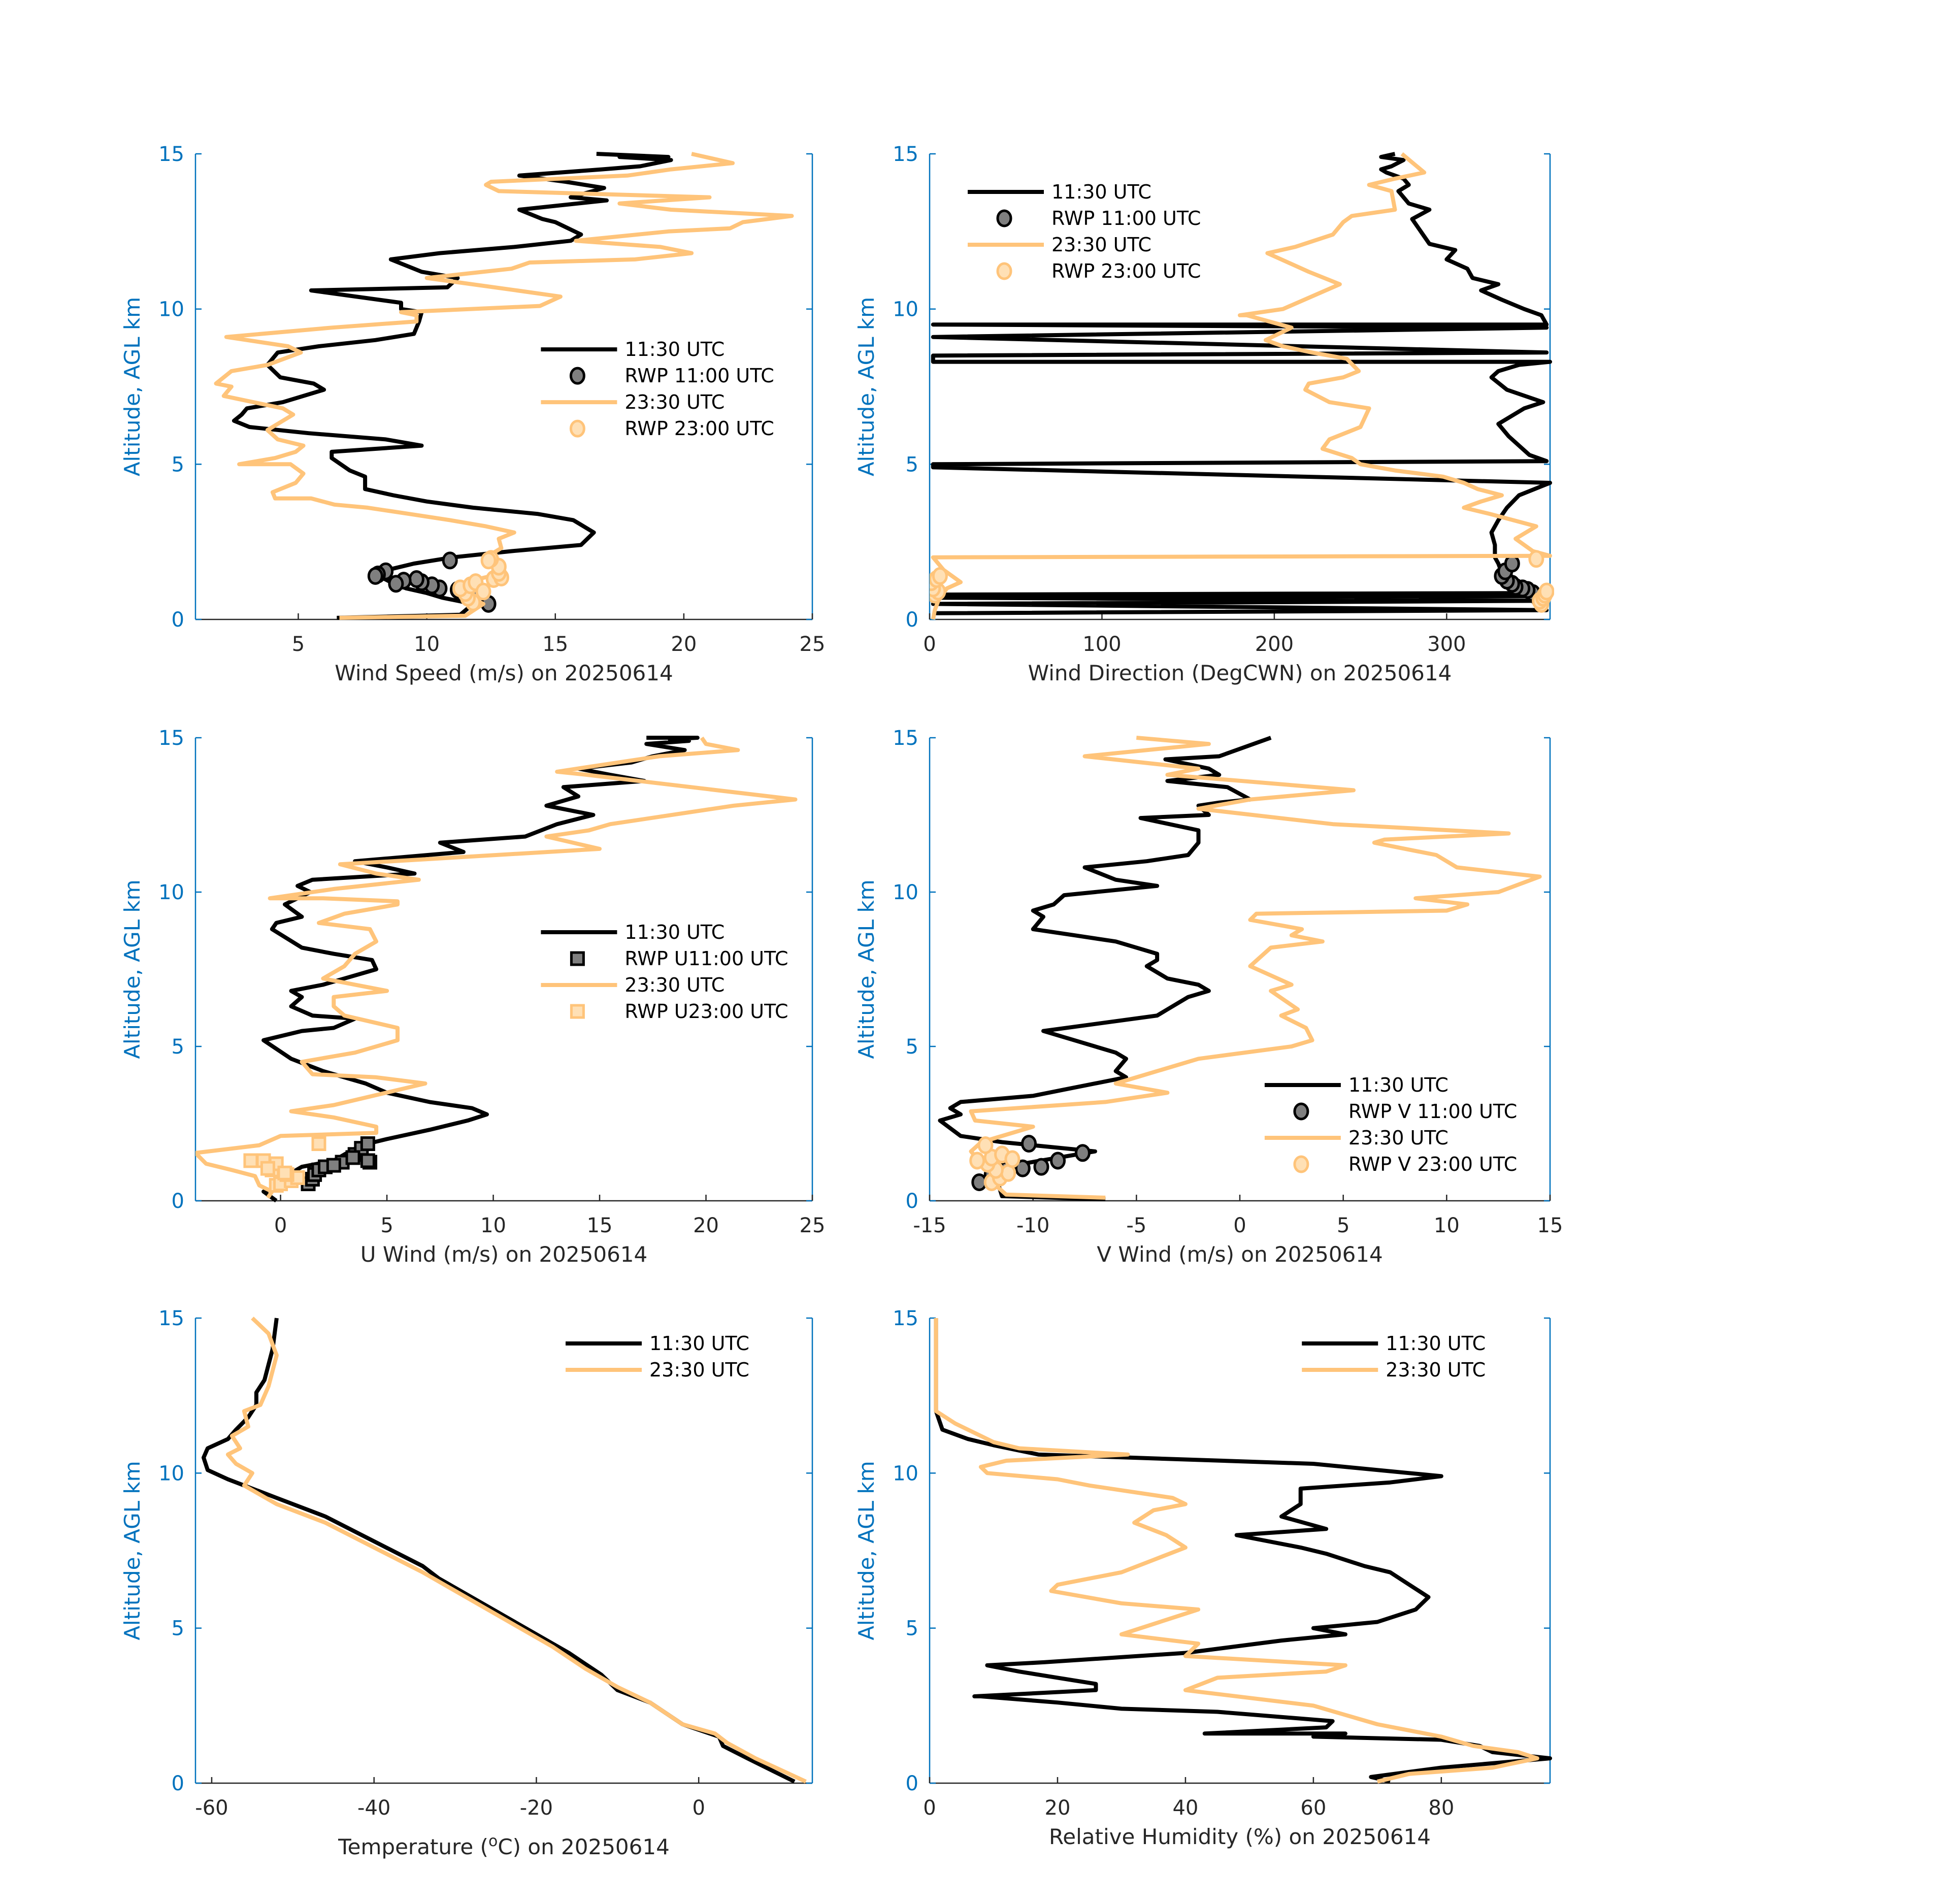 The image size is (1942, 1904). Describe the element at coordinates (373, 1808) in the screenshot. I see `x-tick-label: -40` at that location.